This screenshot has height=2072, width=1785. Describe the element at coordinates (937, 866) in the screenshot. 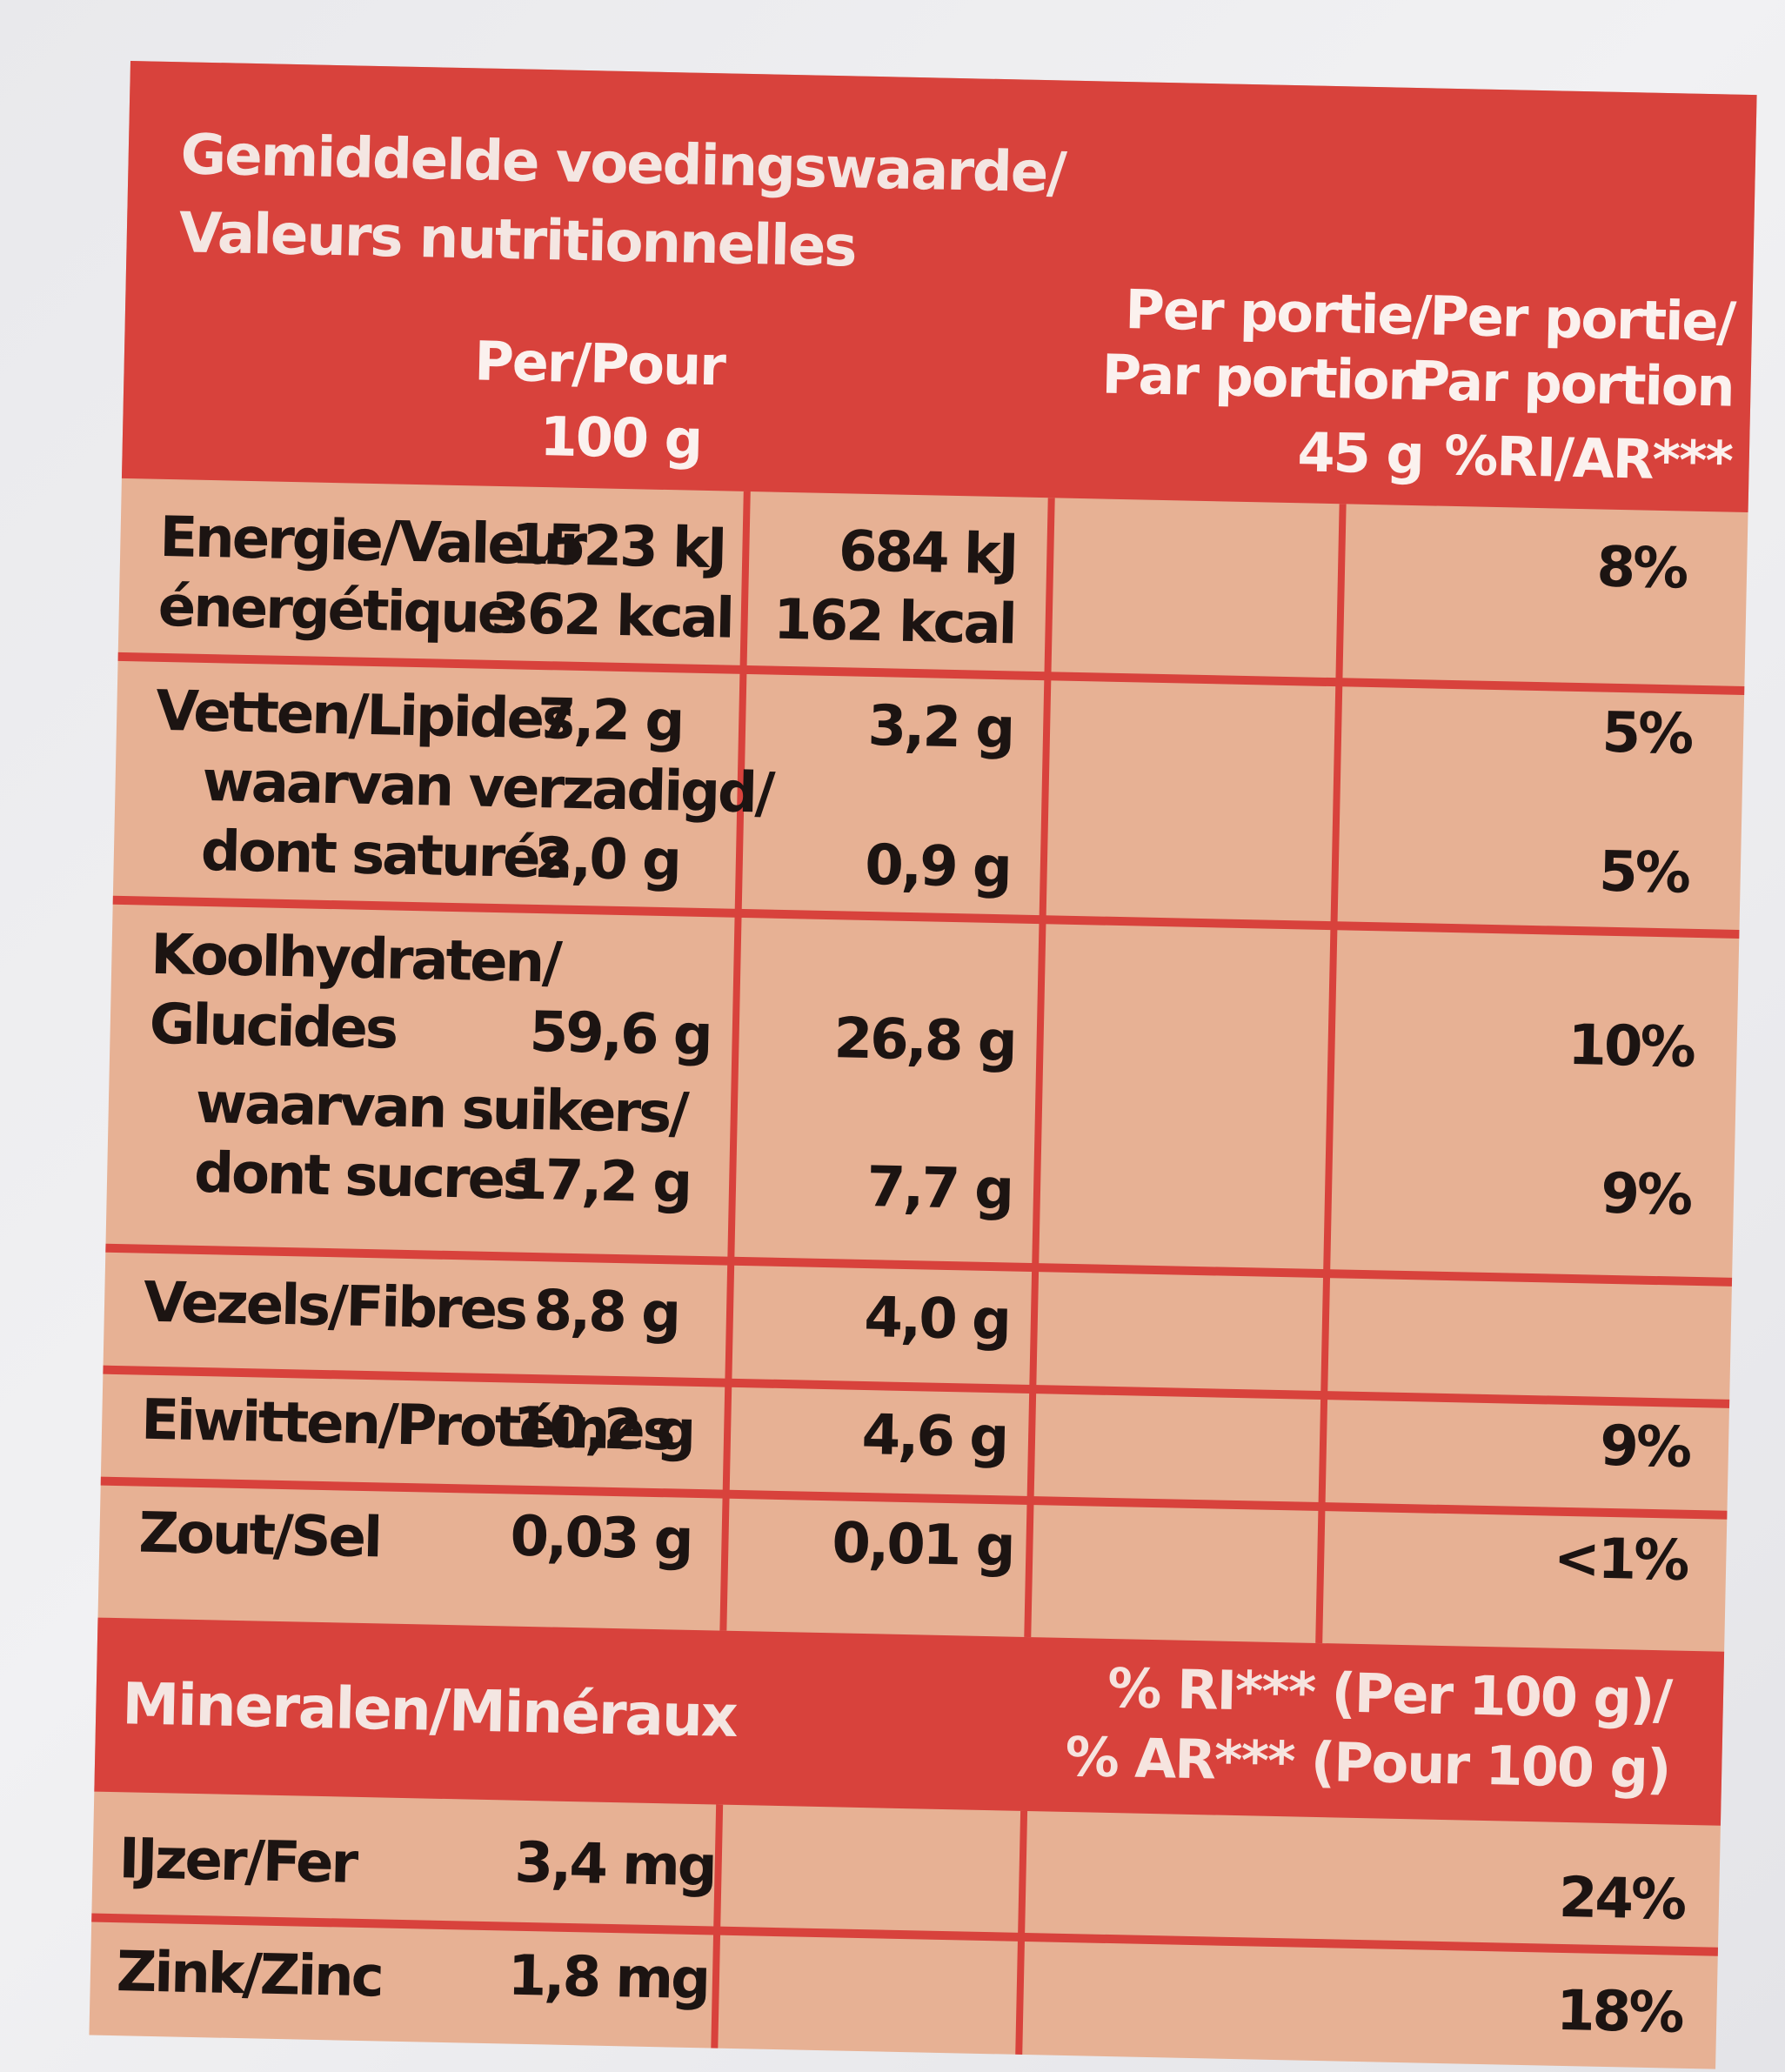

I see `saturated-portion: 0,9 g` at that location.